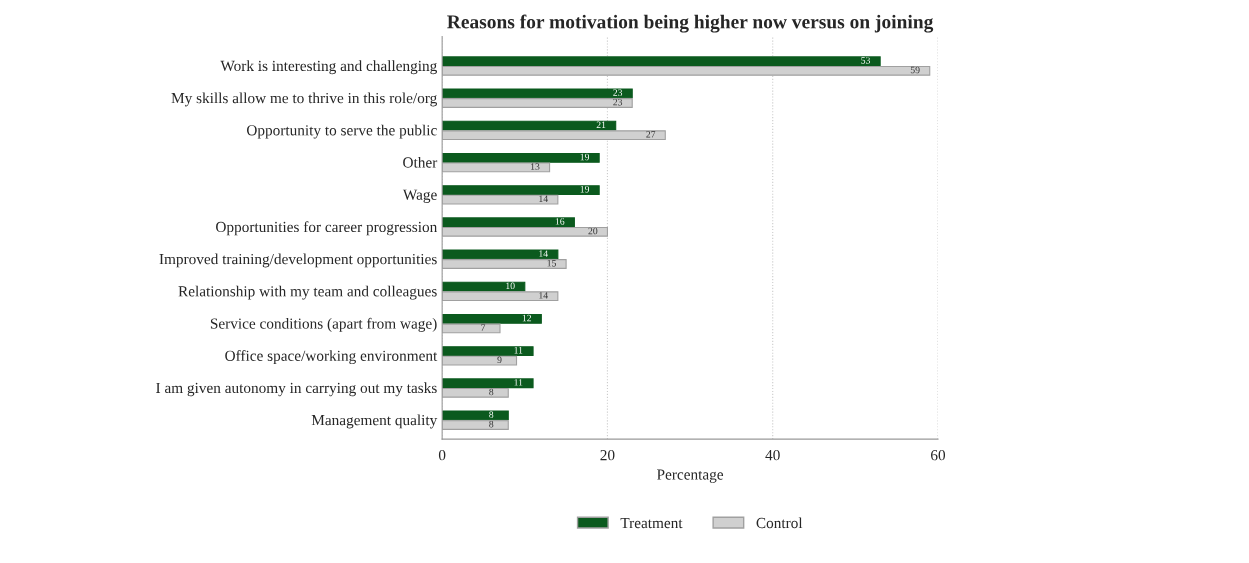 This screenshot has height=563, width=1249. I want to click on y-tick-label: Work is interesting and challenging, so click(328, 67).